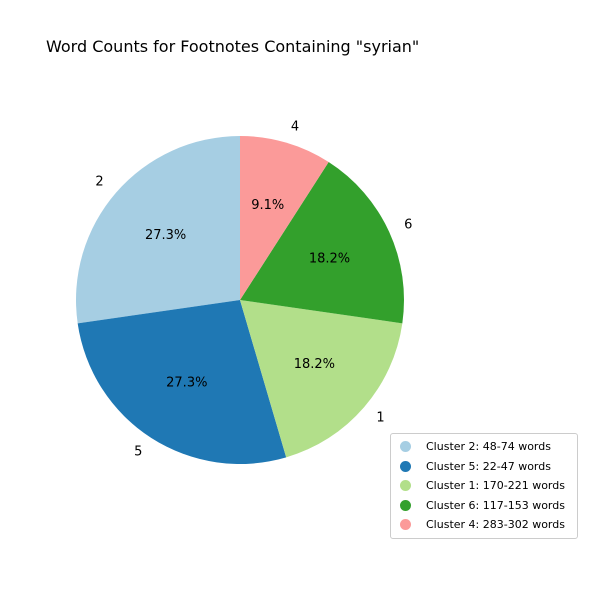 This screenshot has width=600, height=600. What do you see at coordinates (380, 418) in the screenshot?
I see `slice-category-label: 1` at bounding box center [380, 418].